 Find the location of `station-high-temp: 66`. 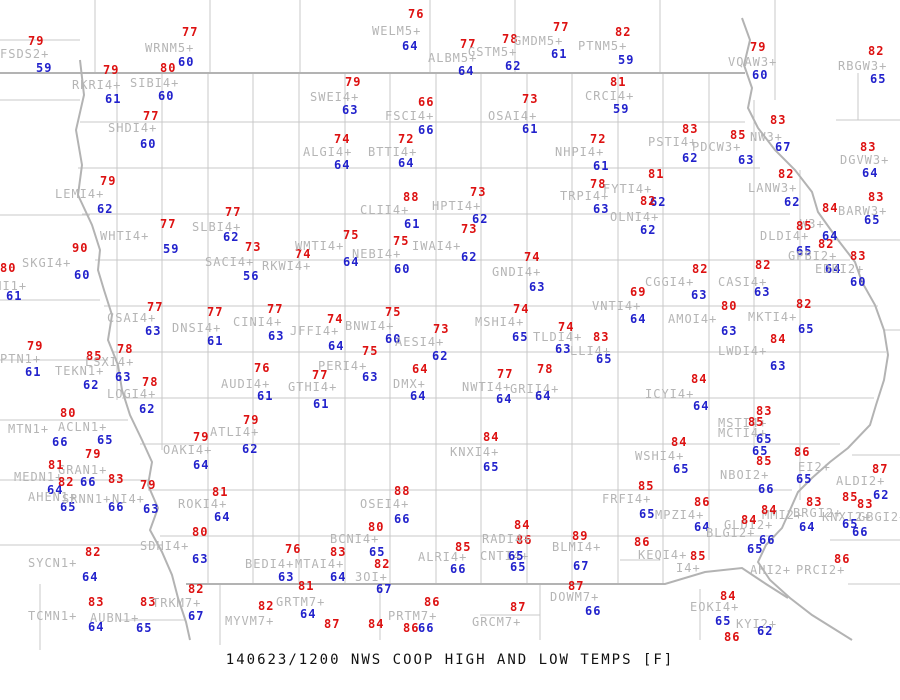

station-high-temp: 66 is located at coordinates (426, 102).